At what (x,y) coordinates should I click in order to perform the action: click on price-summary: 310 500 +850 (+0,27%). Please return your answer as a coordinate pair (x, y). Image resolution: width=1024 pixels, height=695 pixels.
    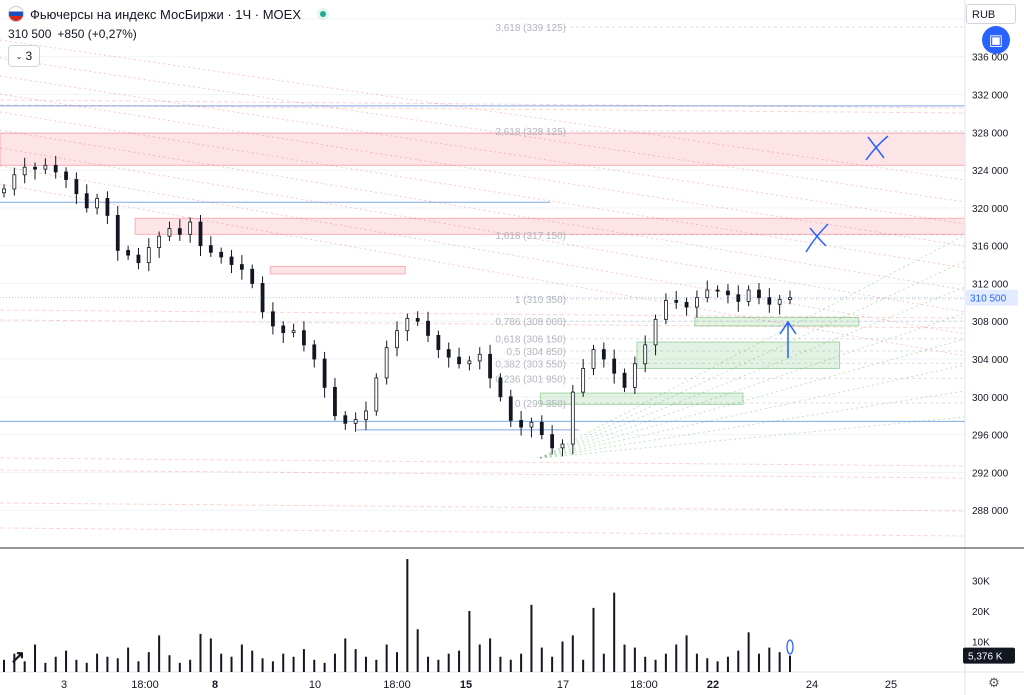
    Looking at the image, I should click on (72, 34).